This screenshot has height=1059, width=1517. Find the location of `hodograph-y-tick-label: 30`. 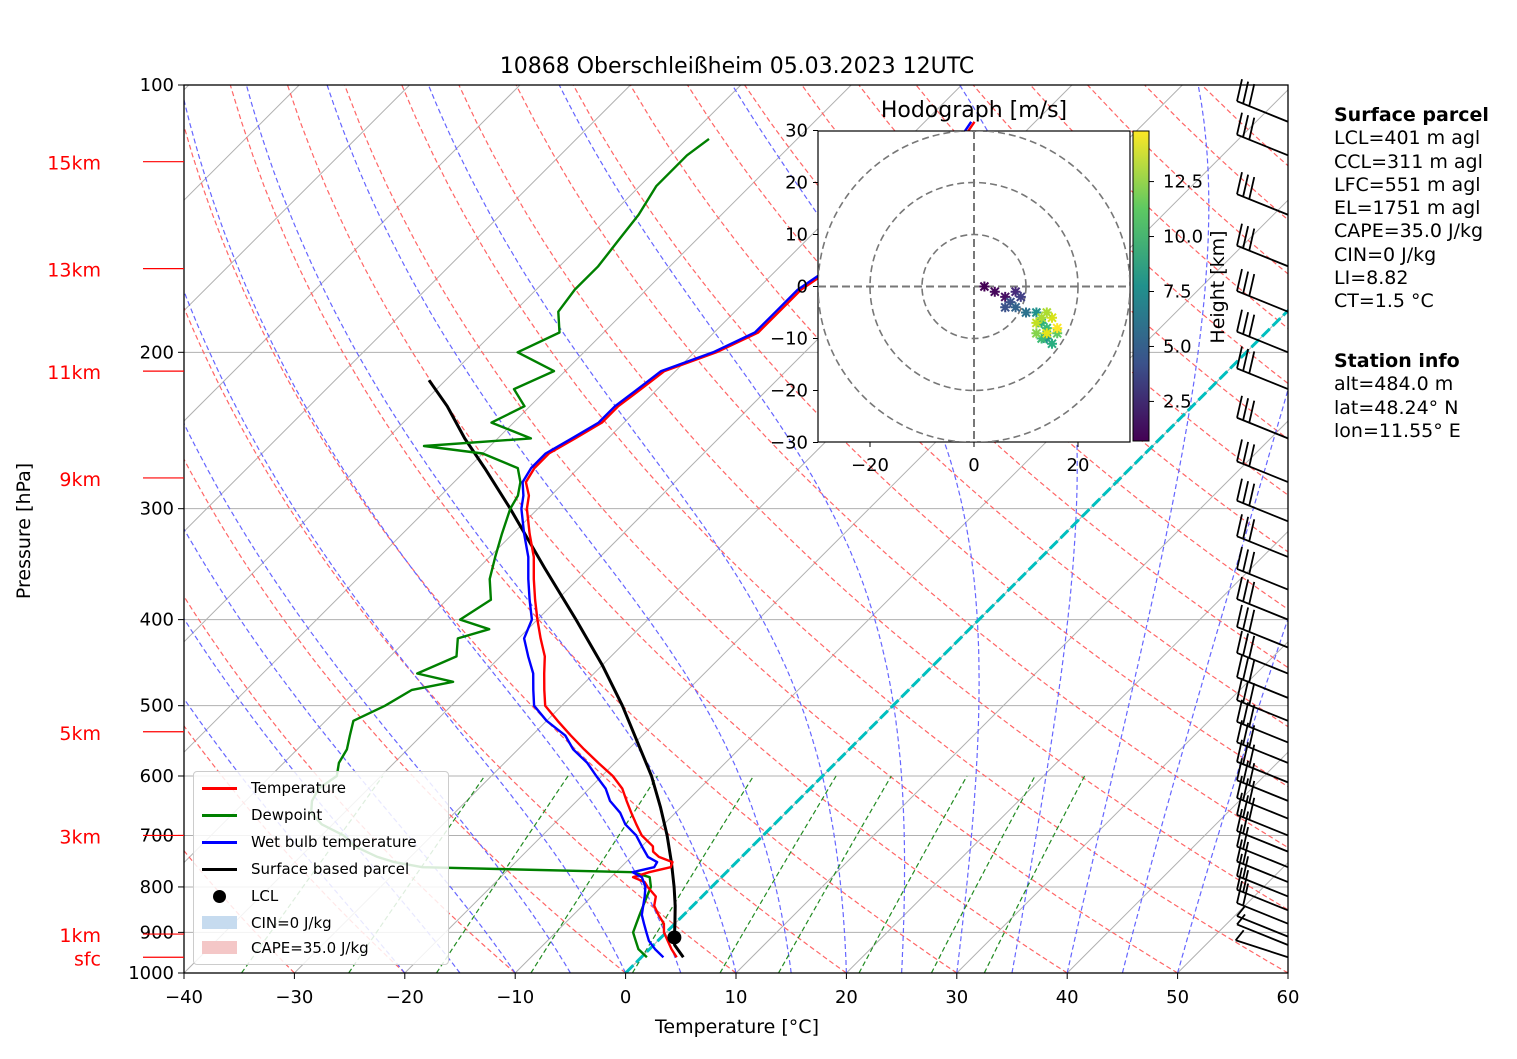

hodograph-y-tick-label: 30 is located at coordinates (796, 131).